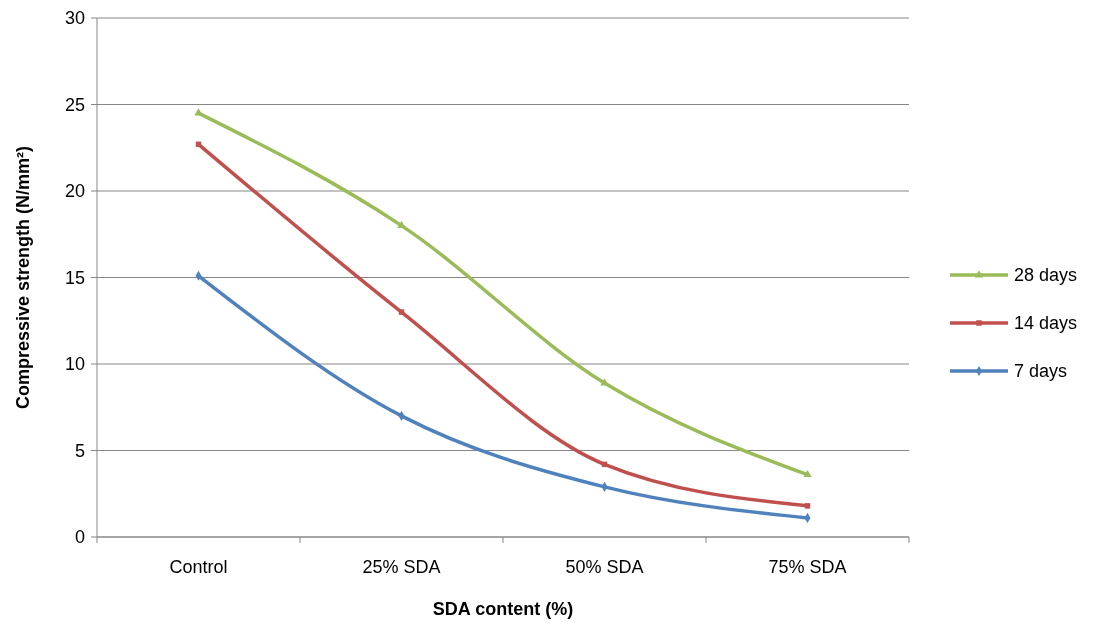 The height and width of the screenshot is (628, 1096). What do you see at coordinates (198, 567) in the screenshot?
I see `x-tick-label: Control` at bounding box center [198, 567].